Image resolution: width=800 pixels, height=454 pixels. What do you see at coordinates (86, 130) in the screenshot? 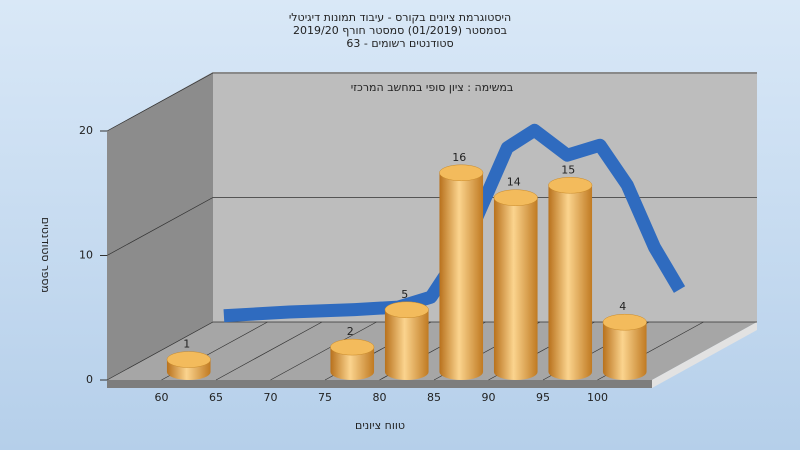
I see `y-tick-label: 20` at bounding box center [86, 130].